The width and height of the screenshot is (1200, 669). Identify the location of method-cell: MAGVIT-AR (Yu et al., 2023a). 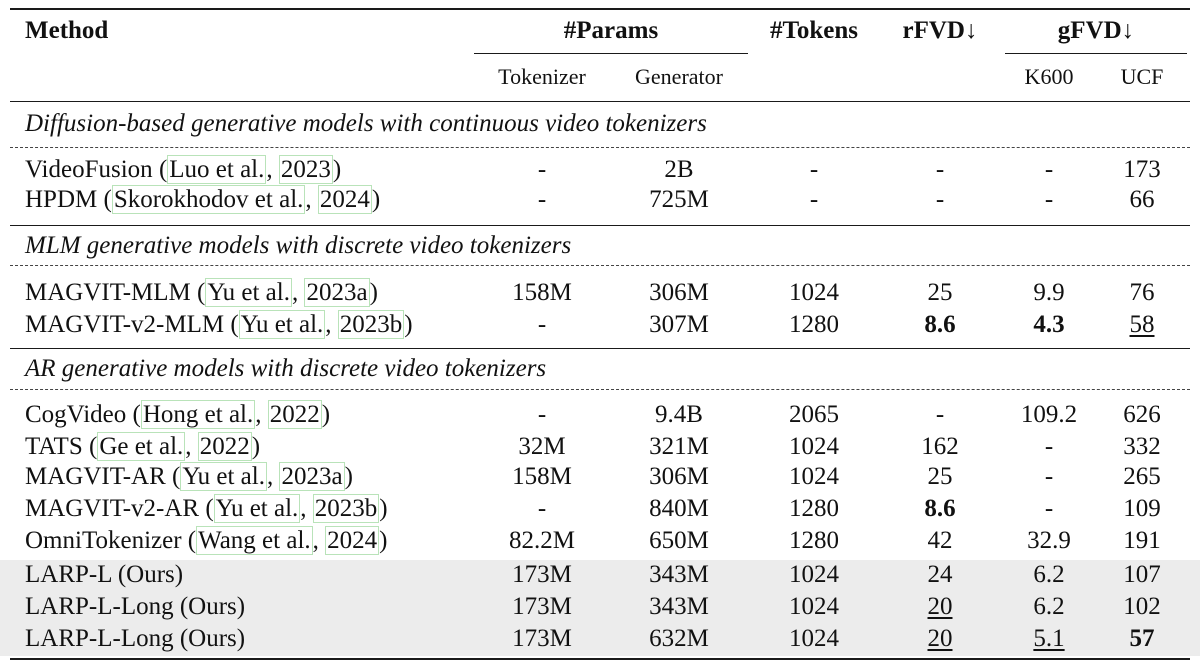
(189, 476).